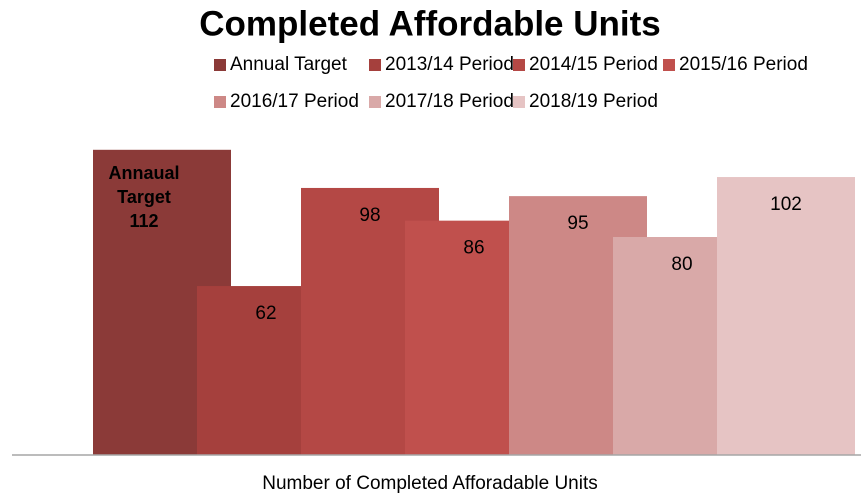 This screenshot has height=495, width=861. I want to click on data-label: 102, so click(786, 204).